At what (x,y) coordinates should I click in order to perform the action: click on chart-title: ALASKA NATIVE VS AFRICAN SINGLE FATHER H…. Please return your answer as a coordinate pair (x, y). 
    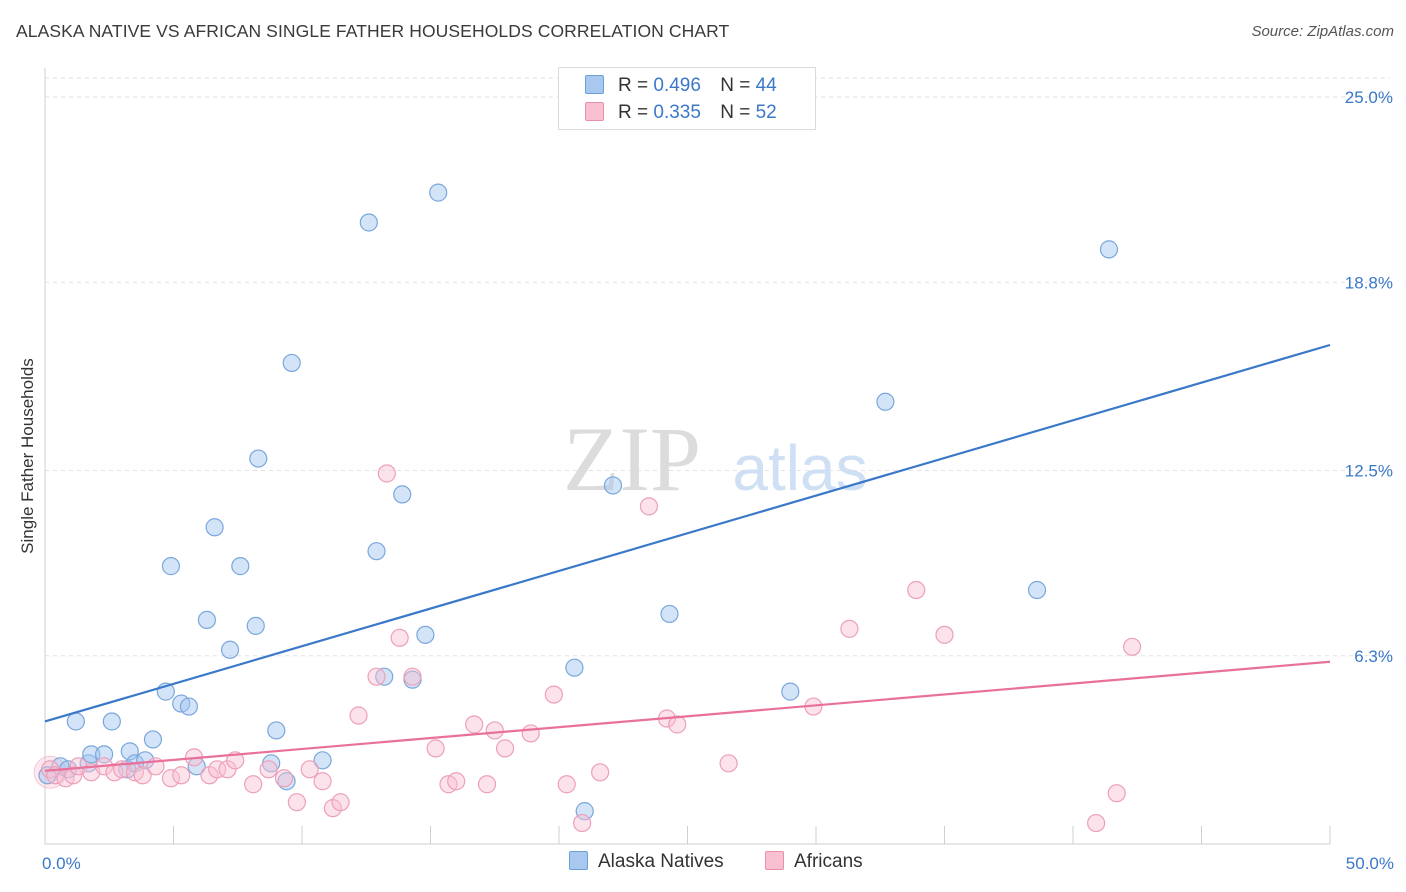
    Looking at the image, I should click on (373, 31).